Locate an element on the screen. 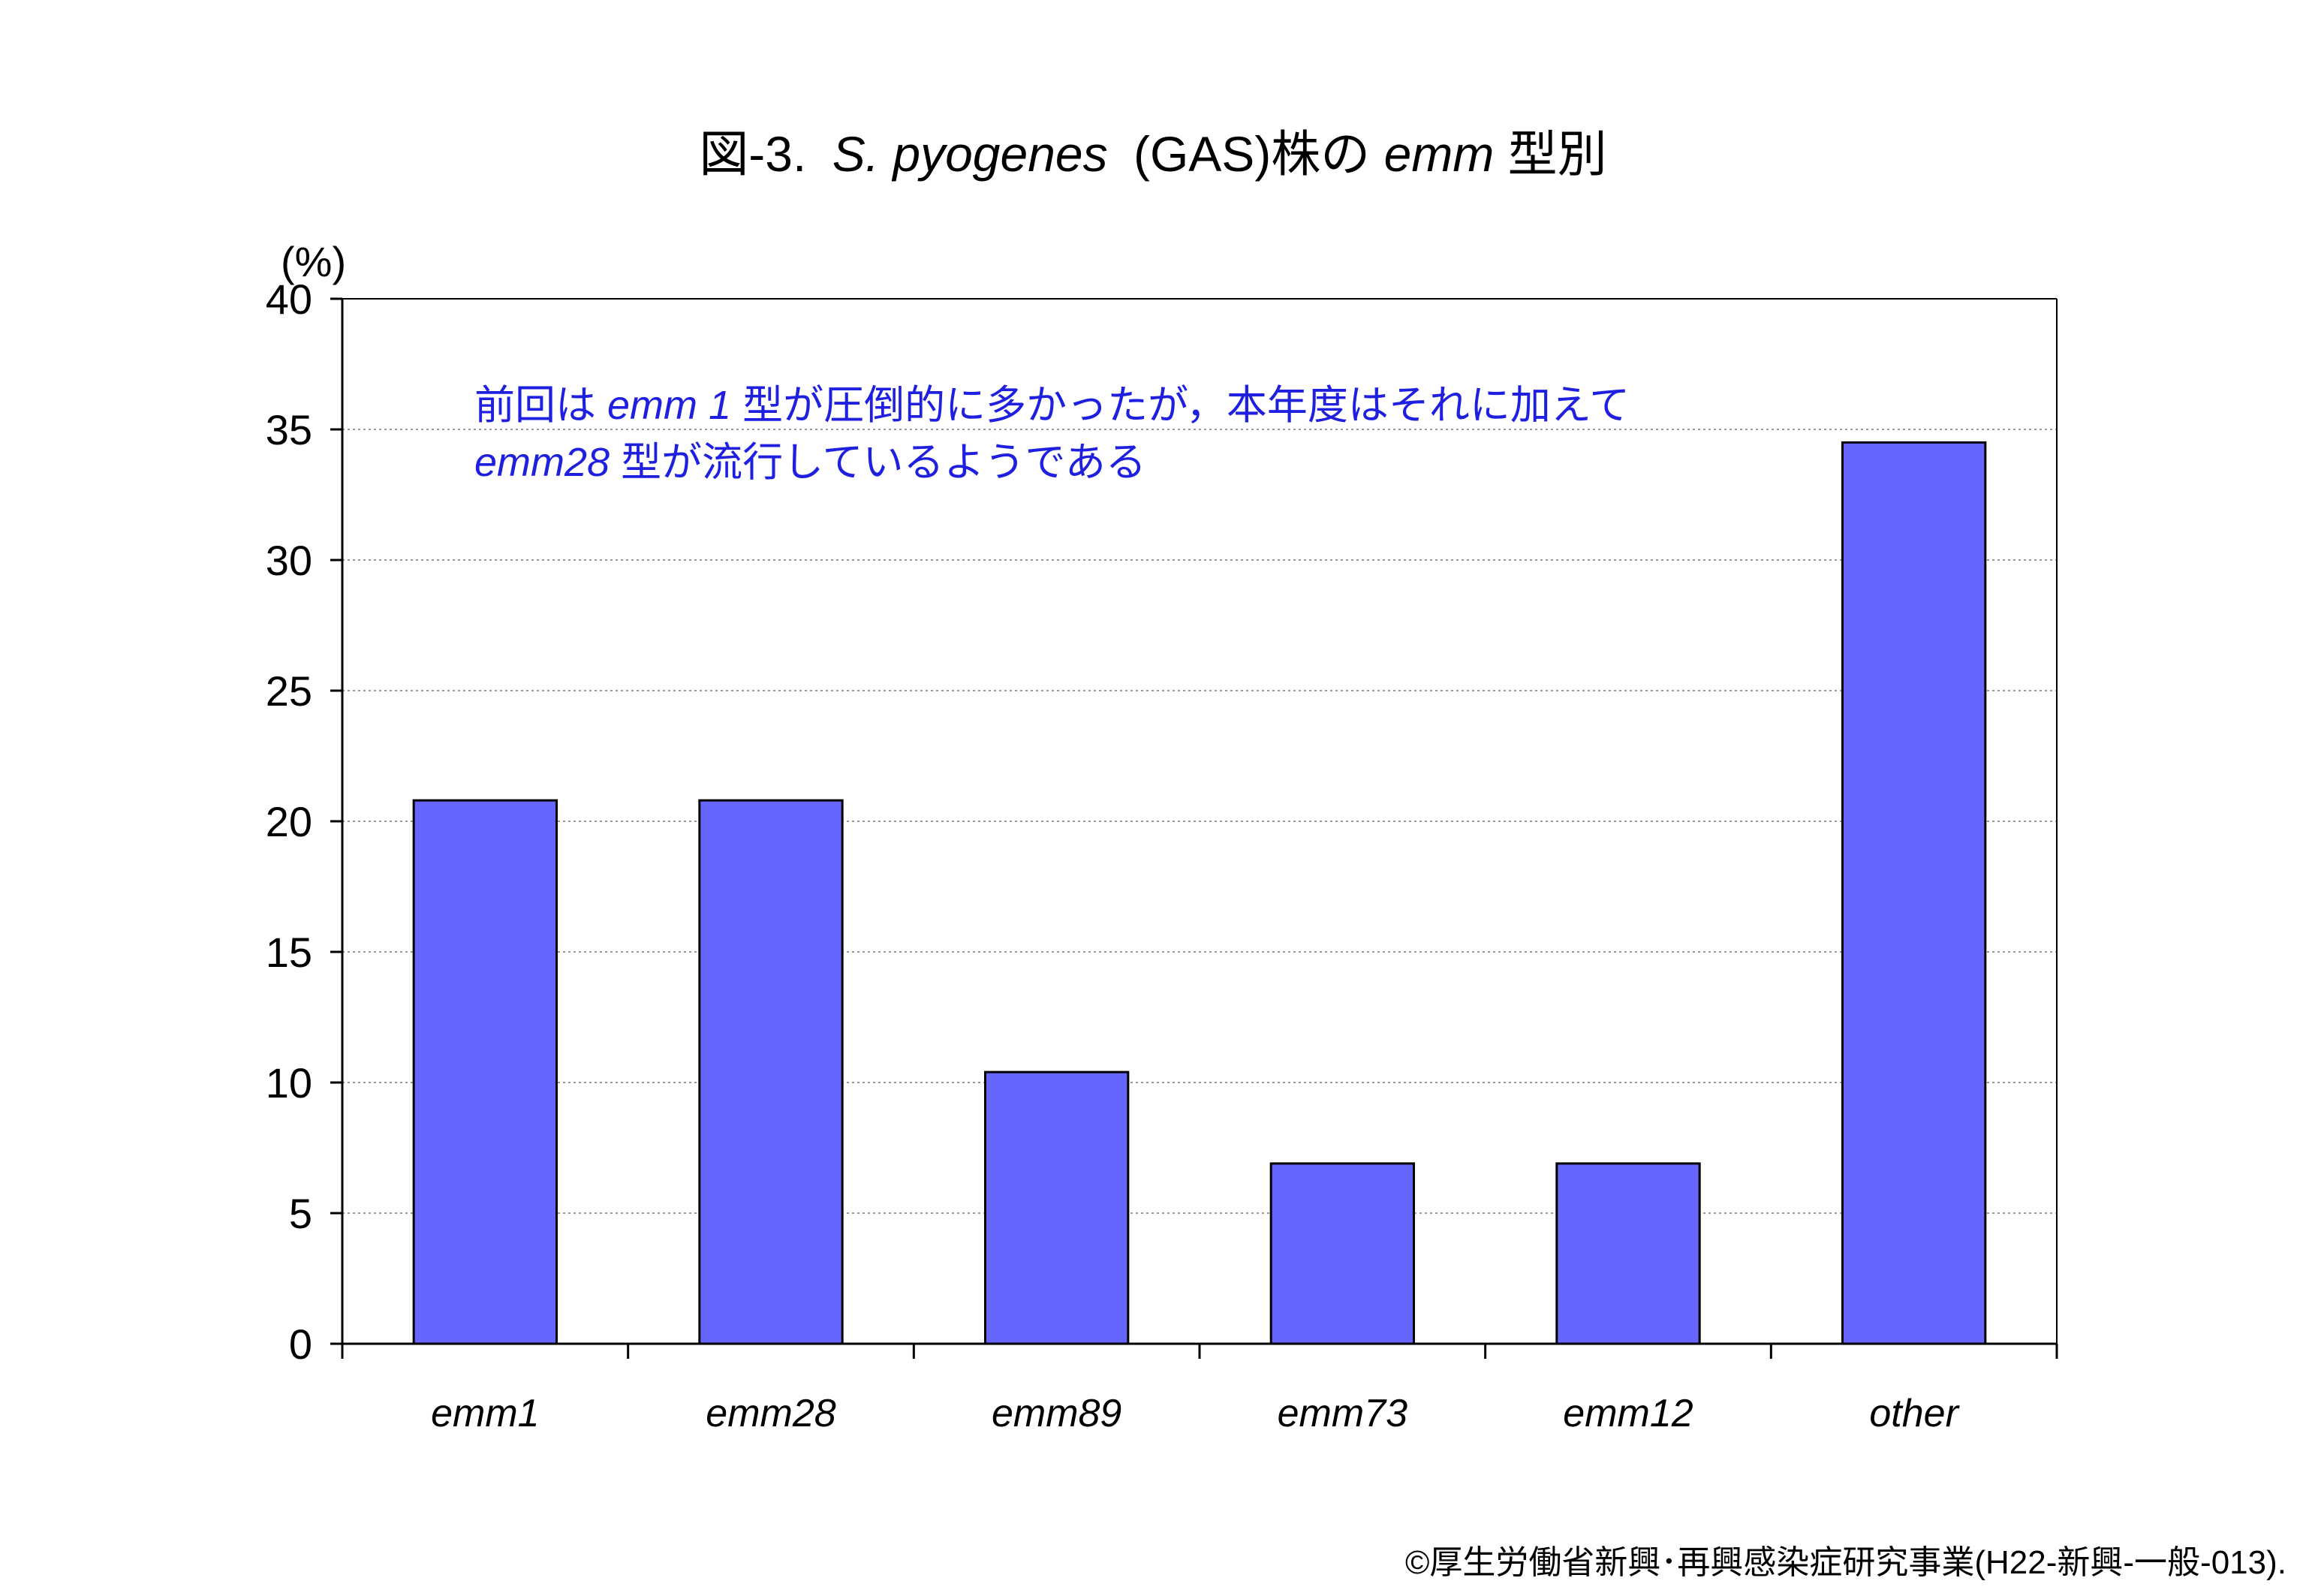  annotation-line-2-part-b: 型が流行しているようである is located at coordinates (883, 462).